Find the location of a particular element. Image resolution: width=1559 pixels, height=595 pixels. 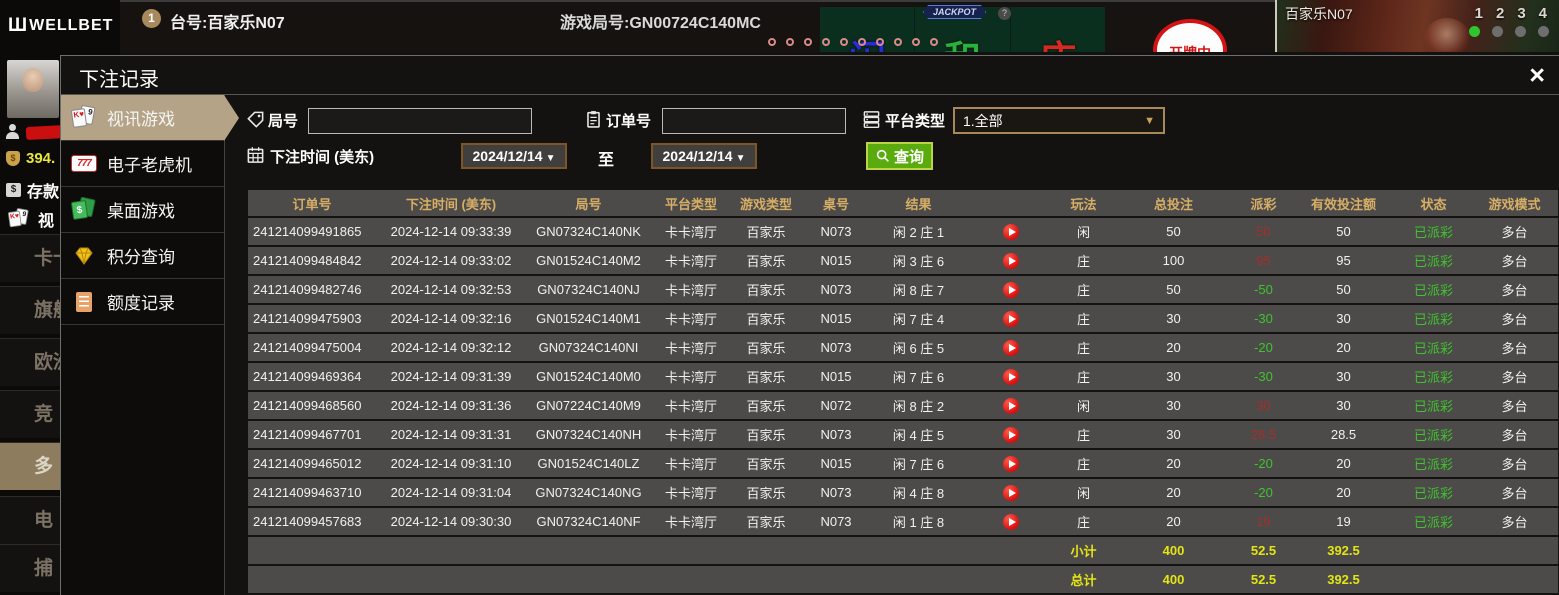

cell-payout: -20 is located at coordinates (1263, 493).